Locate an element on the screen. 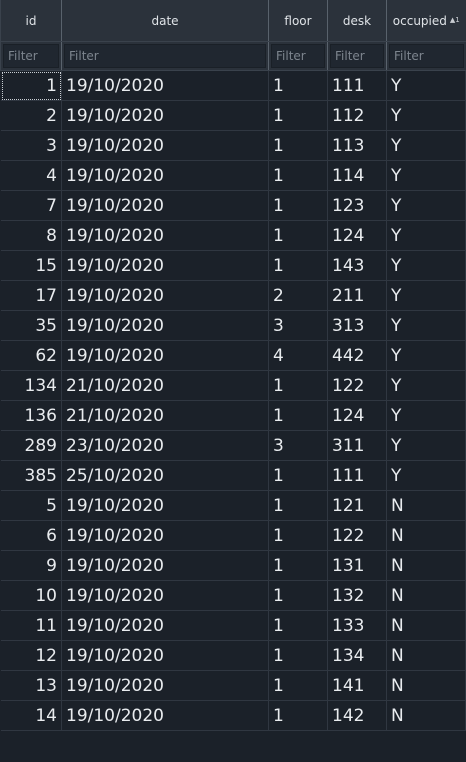 Image resolution: width=466 pixels, height=762 pixels. table-row: 62 19/10/2020 4 442 Y is located at coordinates (233, 355).